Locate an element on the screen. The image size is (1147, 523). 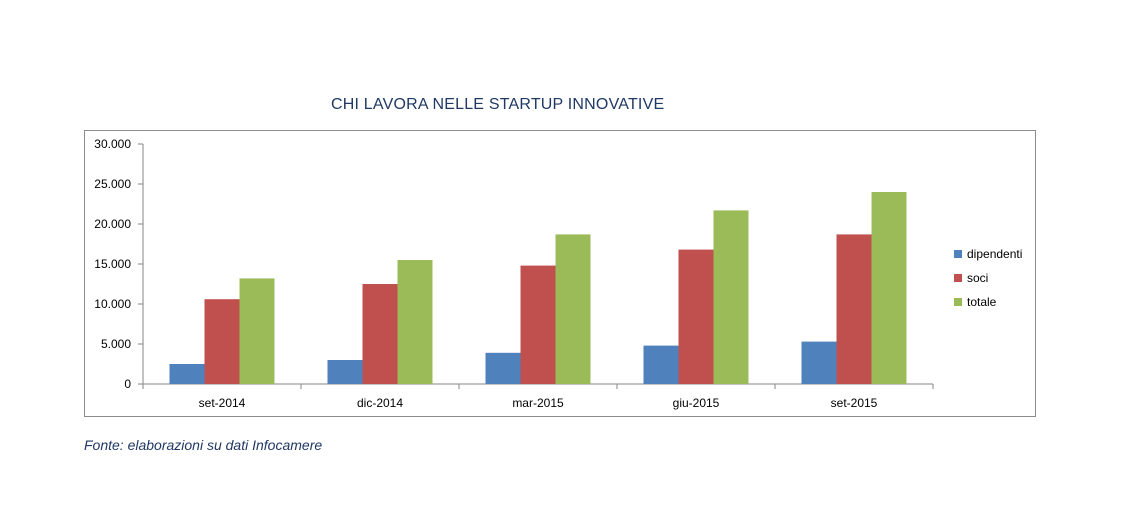
bar-totale-dic-2014 is located at coordinates (415, 322).